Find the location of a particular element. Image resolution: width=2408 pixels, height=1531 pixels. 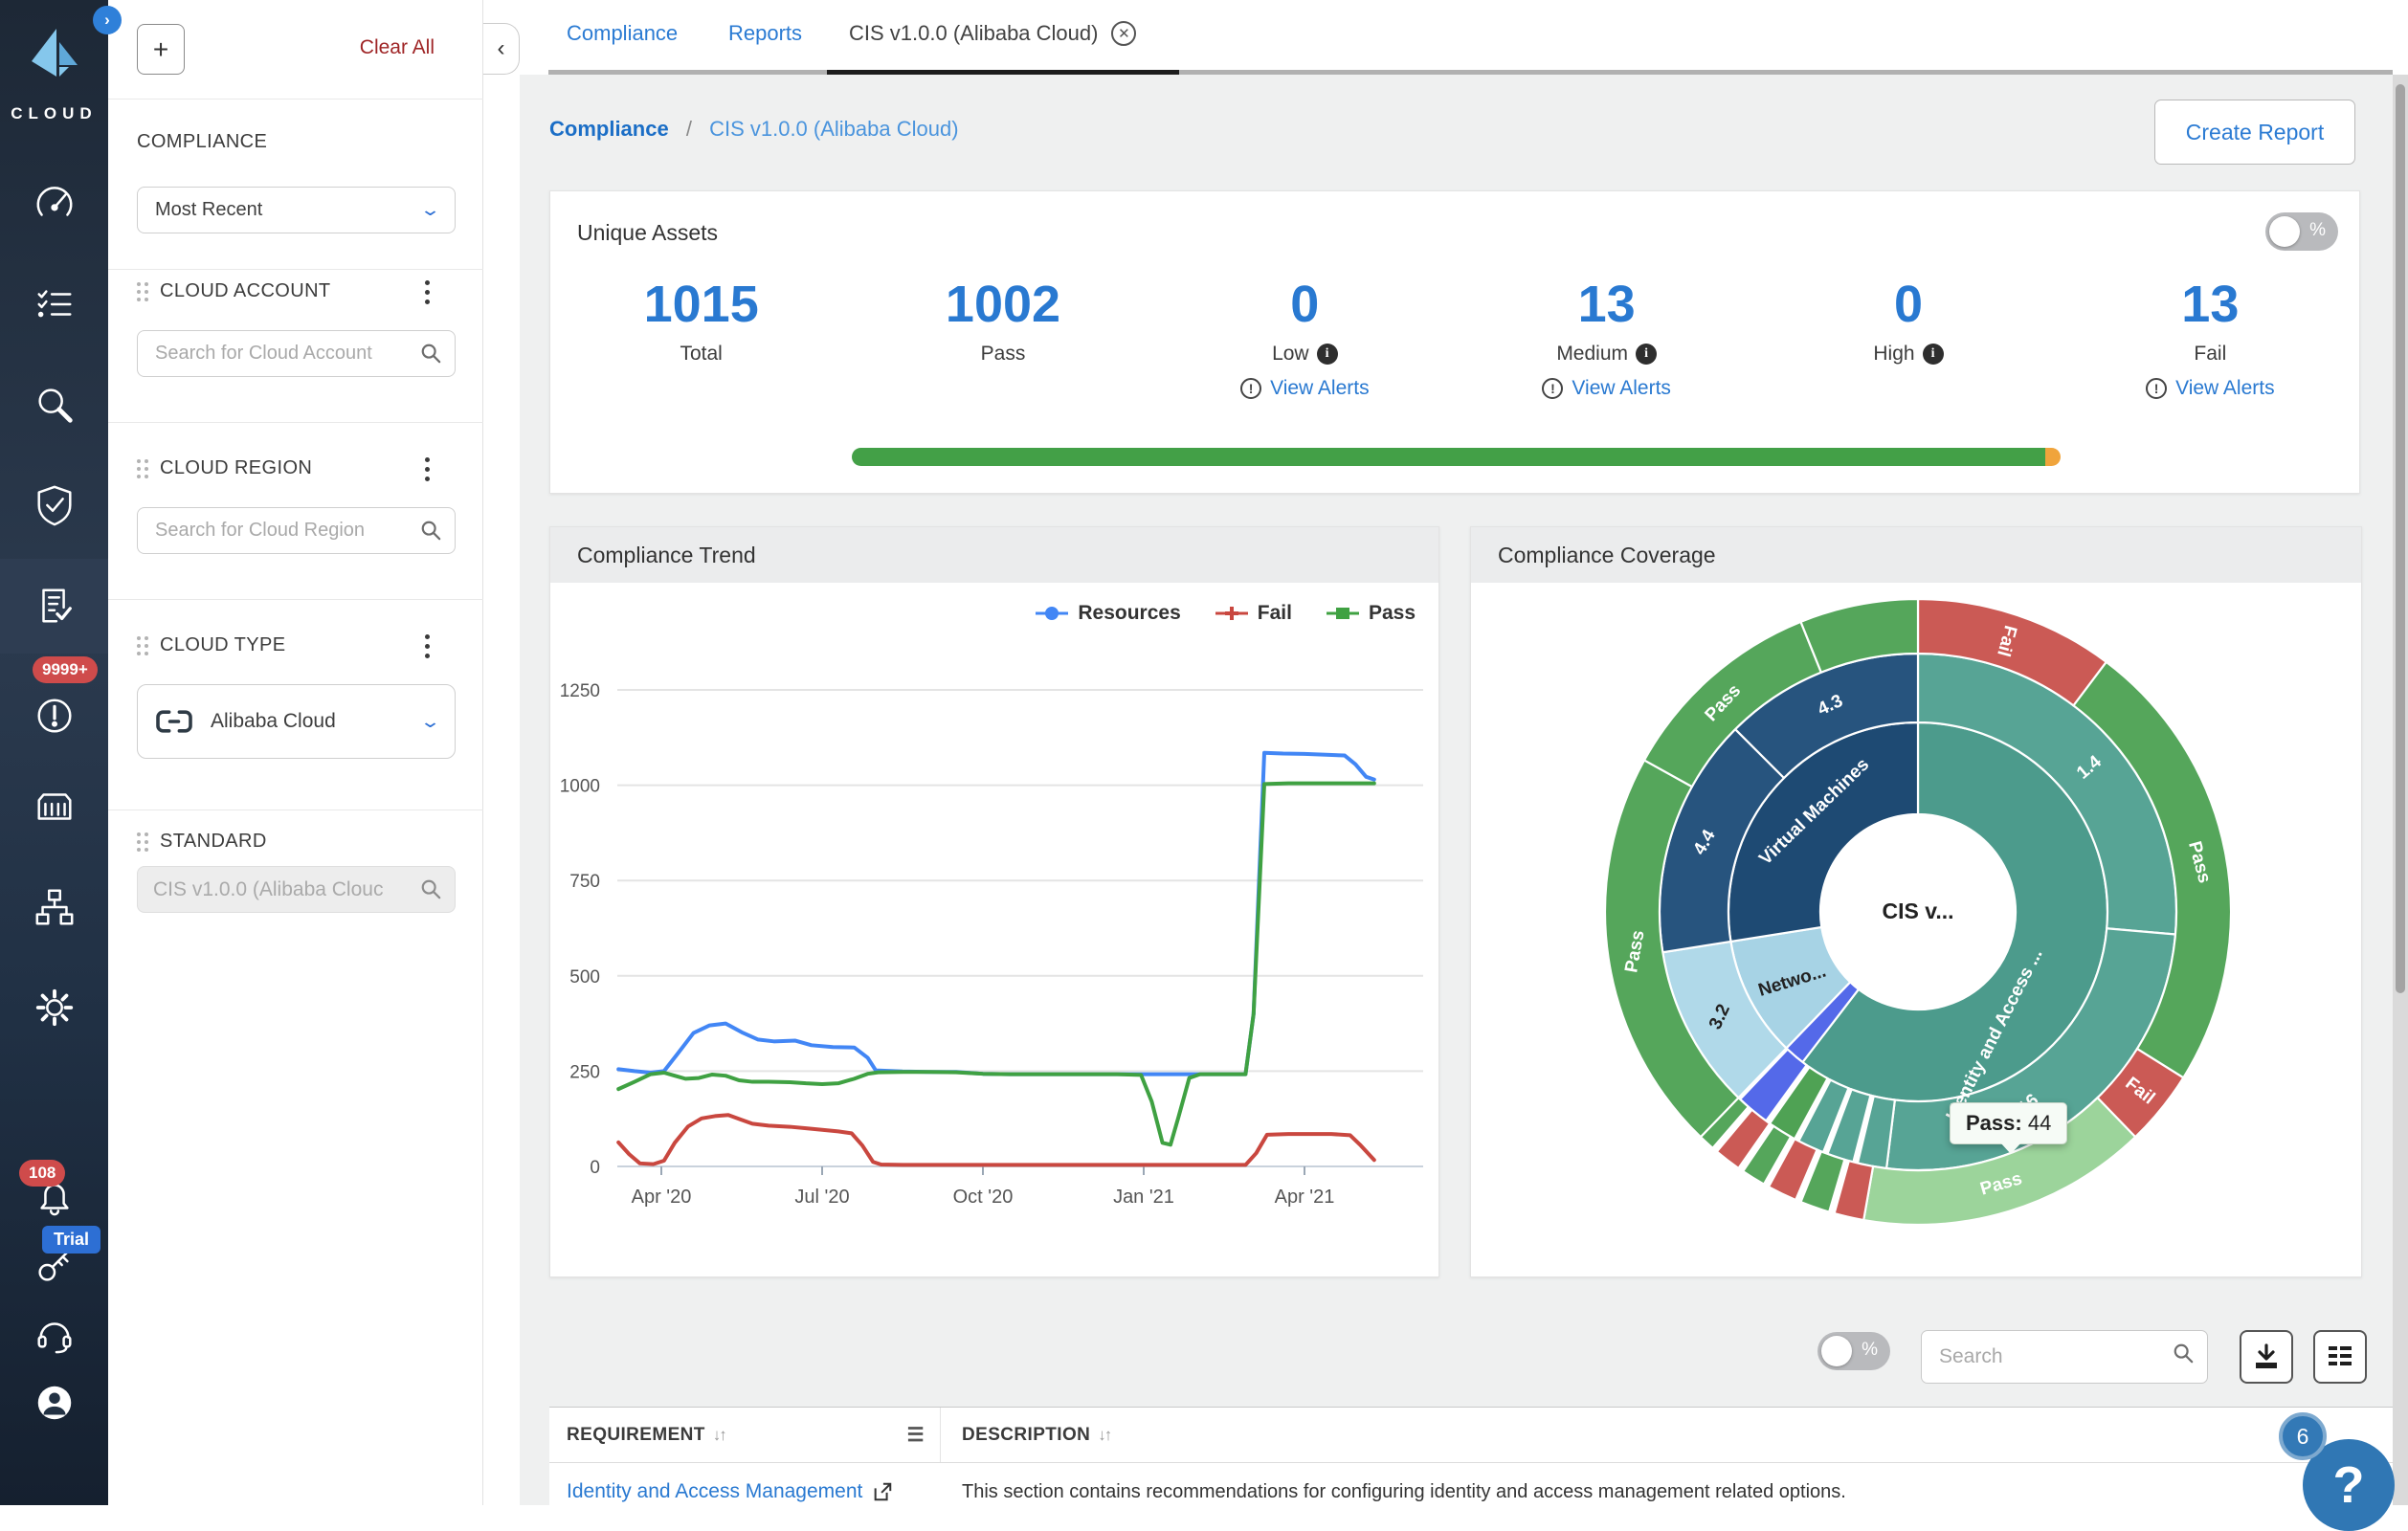

column-settings-button is located at coordinates (2340, 1357).